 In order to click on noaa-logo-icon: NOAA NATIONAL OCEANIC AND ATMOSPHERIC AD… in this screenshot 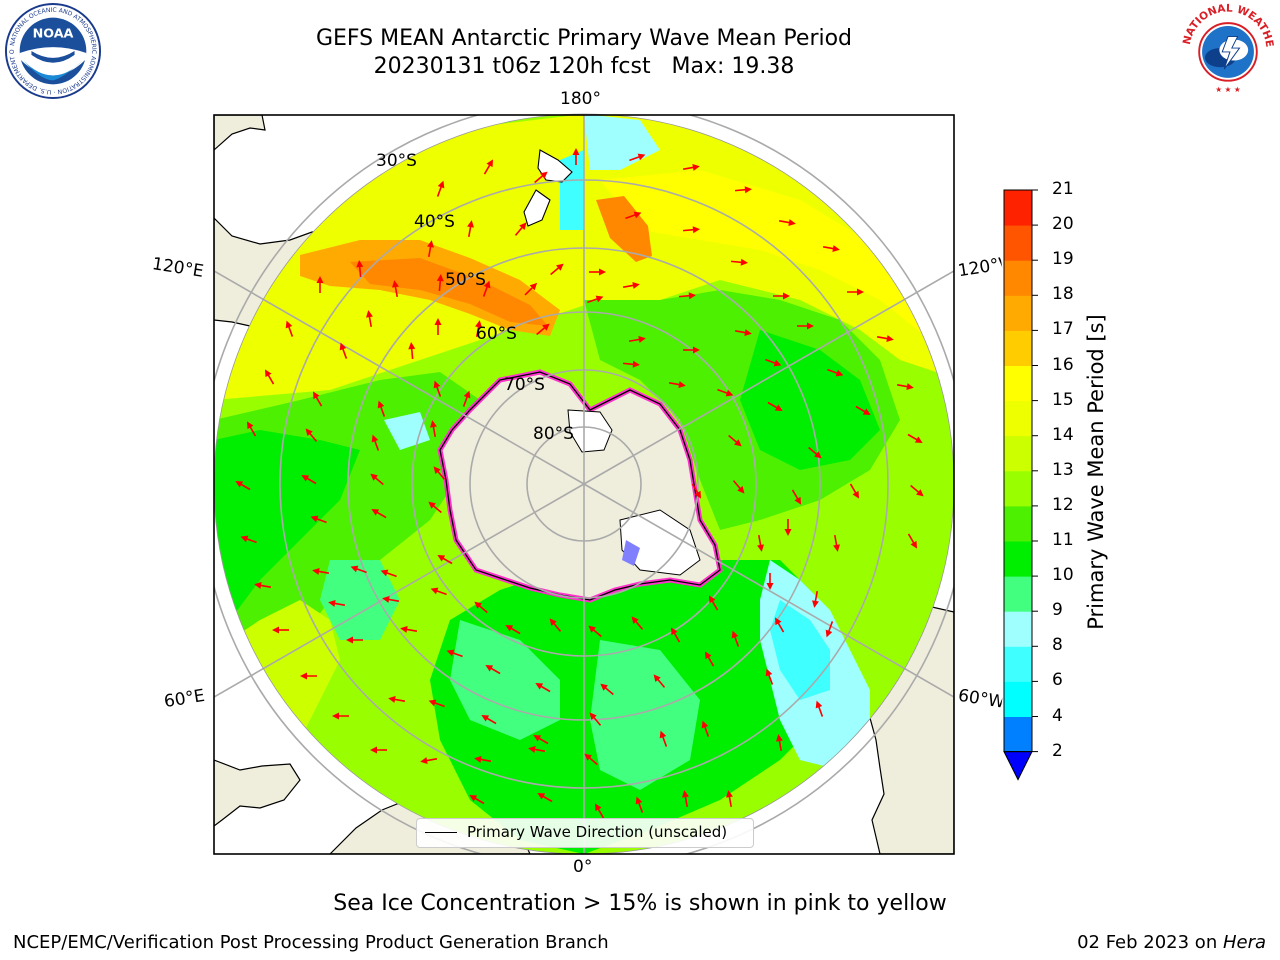, I will do `click(53, 51)`.